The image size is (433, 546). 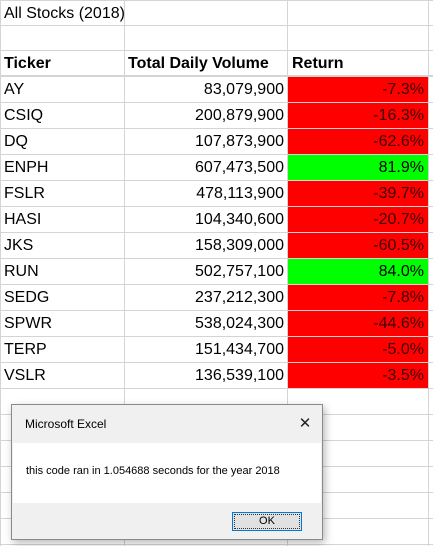 I want to click on cell-ticker: TERP, so click(x=25, y=349).